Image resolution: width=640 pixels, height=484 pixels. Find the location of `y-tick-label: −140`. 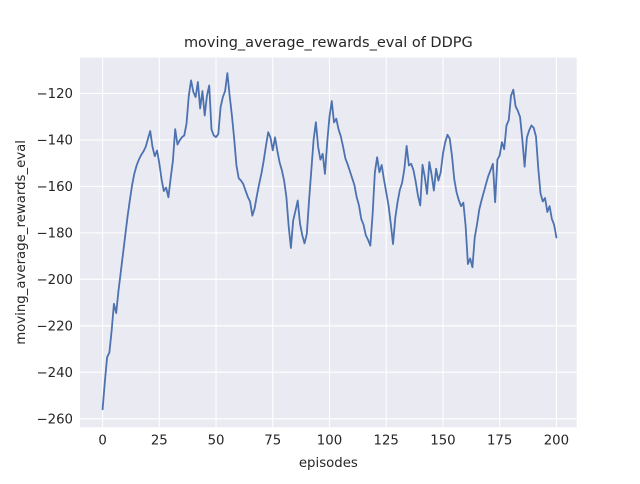

y-tick-label: −140 is located at coordinates (54, 140).